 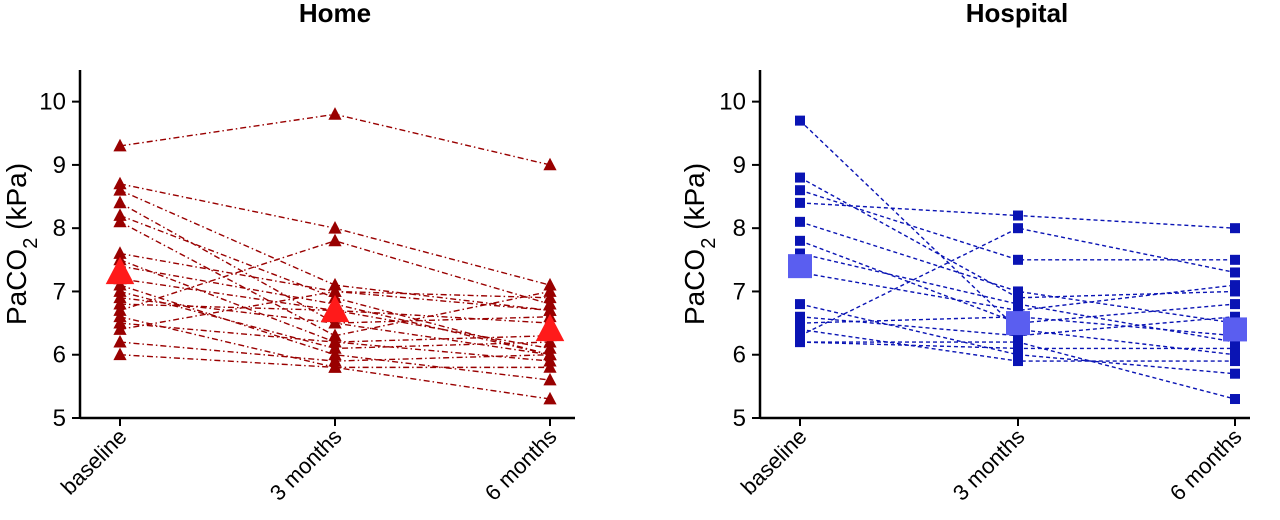 I want to click on x-tick-label: 3 months, so click(x=989, y=465).